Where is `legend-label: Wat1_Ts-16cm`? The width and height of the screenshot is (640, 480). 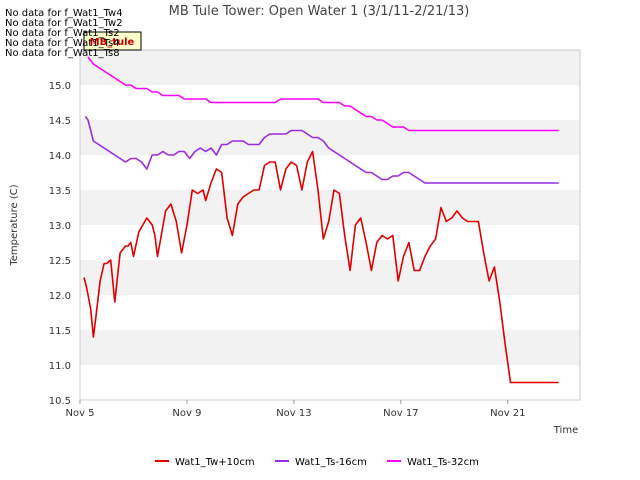
legend-label: Wat1_Ts-16cm is located at coordinates (331, 462).